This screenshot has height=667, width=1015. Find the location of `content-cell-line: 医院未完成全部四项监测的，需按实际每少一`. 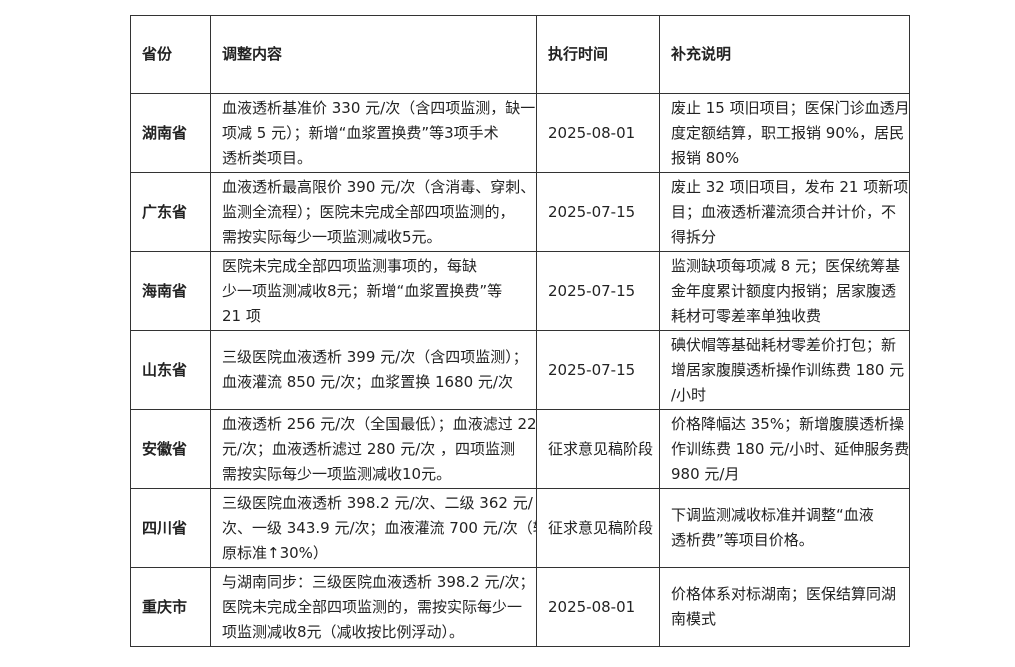

content-cell-line: 医院未完成全部四项监测的，需按实际每少一 is located at coordinates (372, 606).